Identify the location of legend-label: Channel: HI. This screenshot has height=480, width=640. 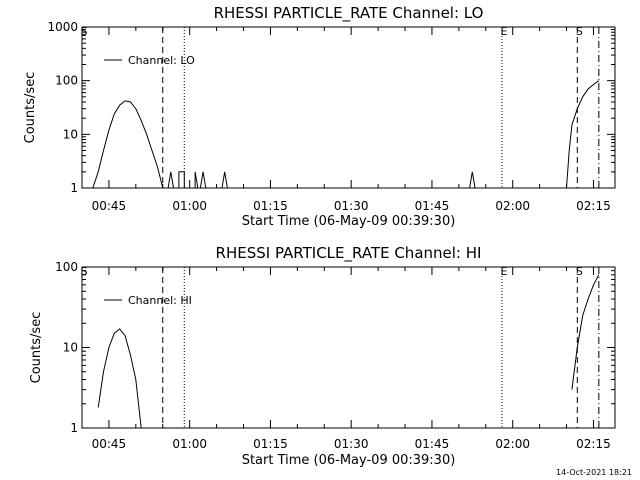
(160, 300).